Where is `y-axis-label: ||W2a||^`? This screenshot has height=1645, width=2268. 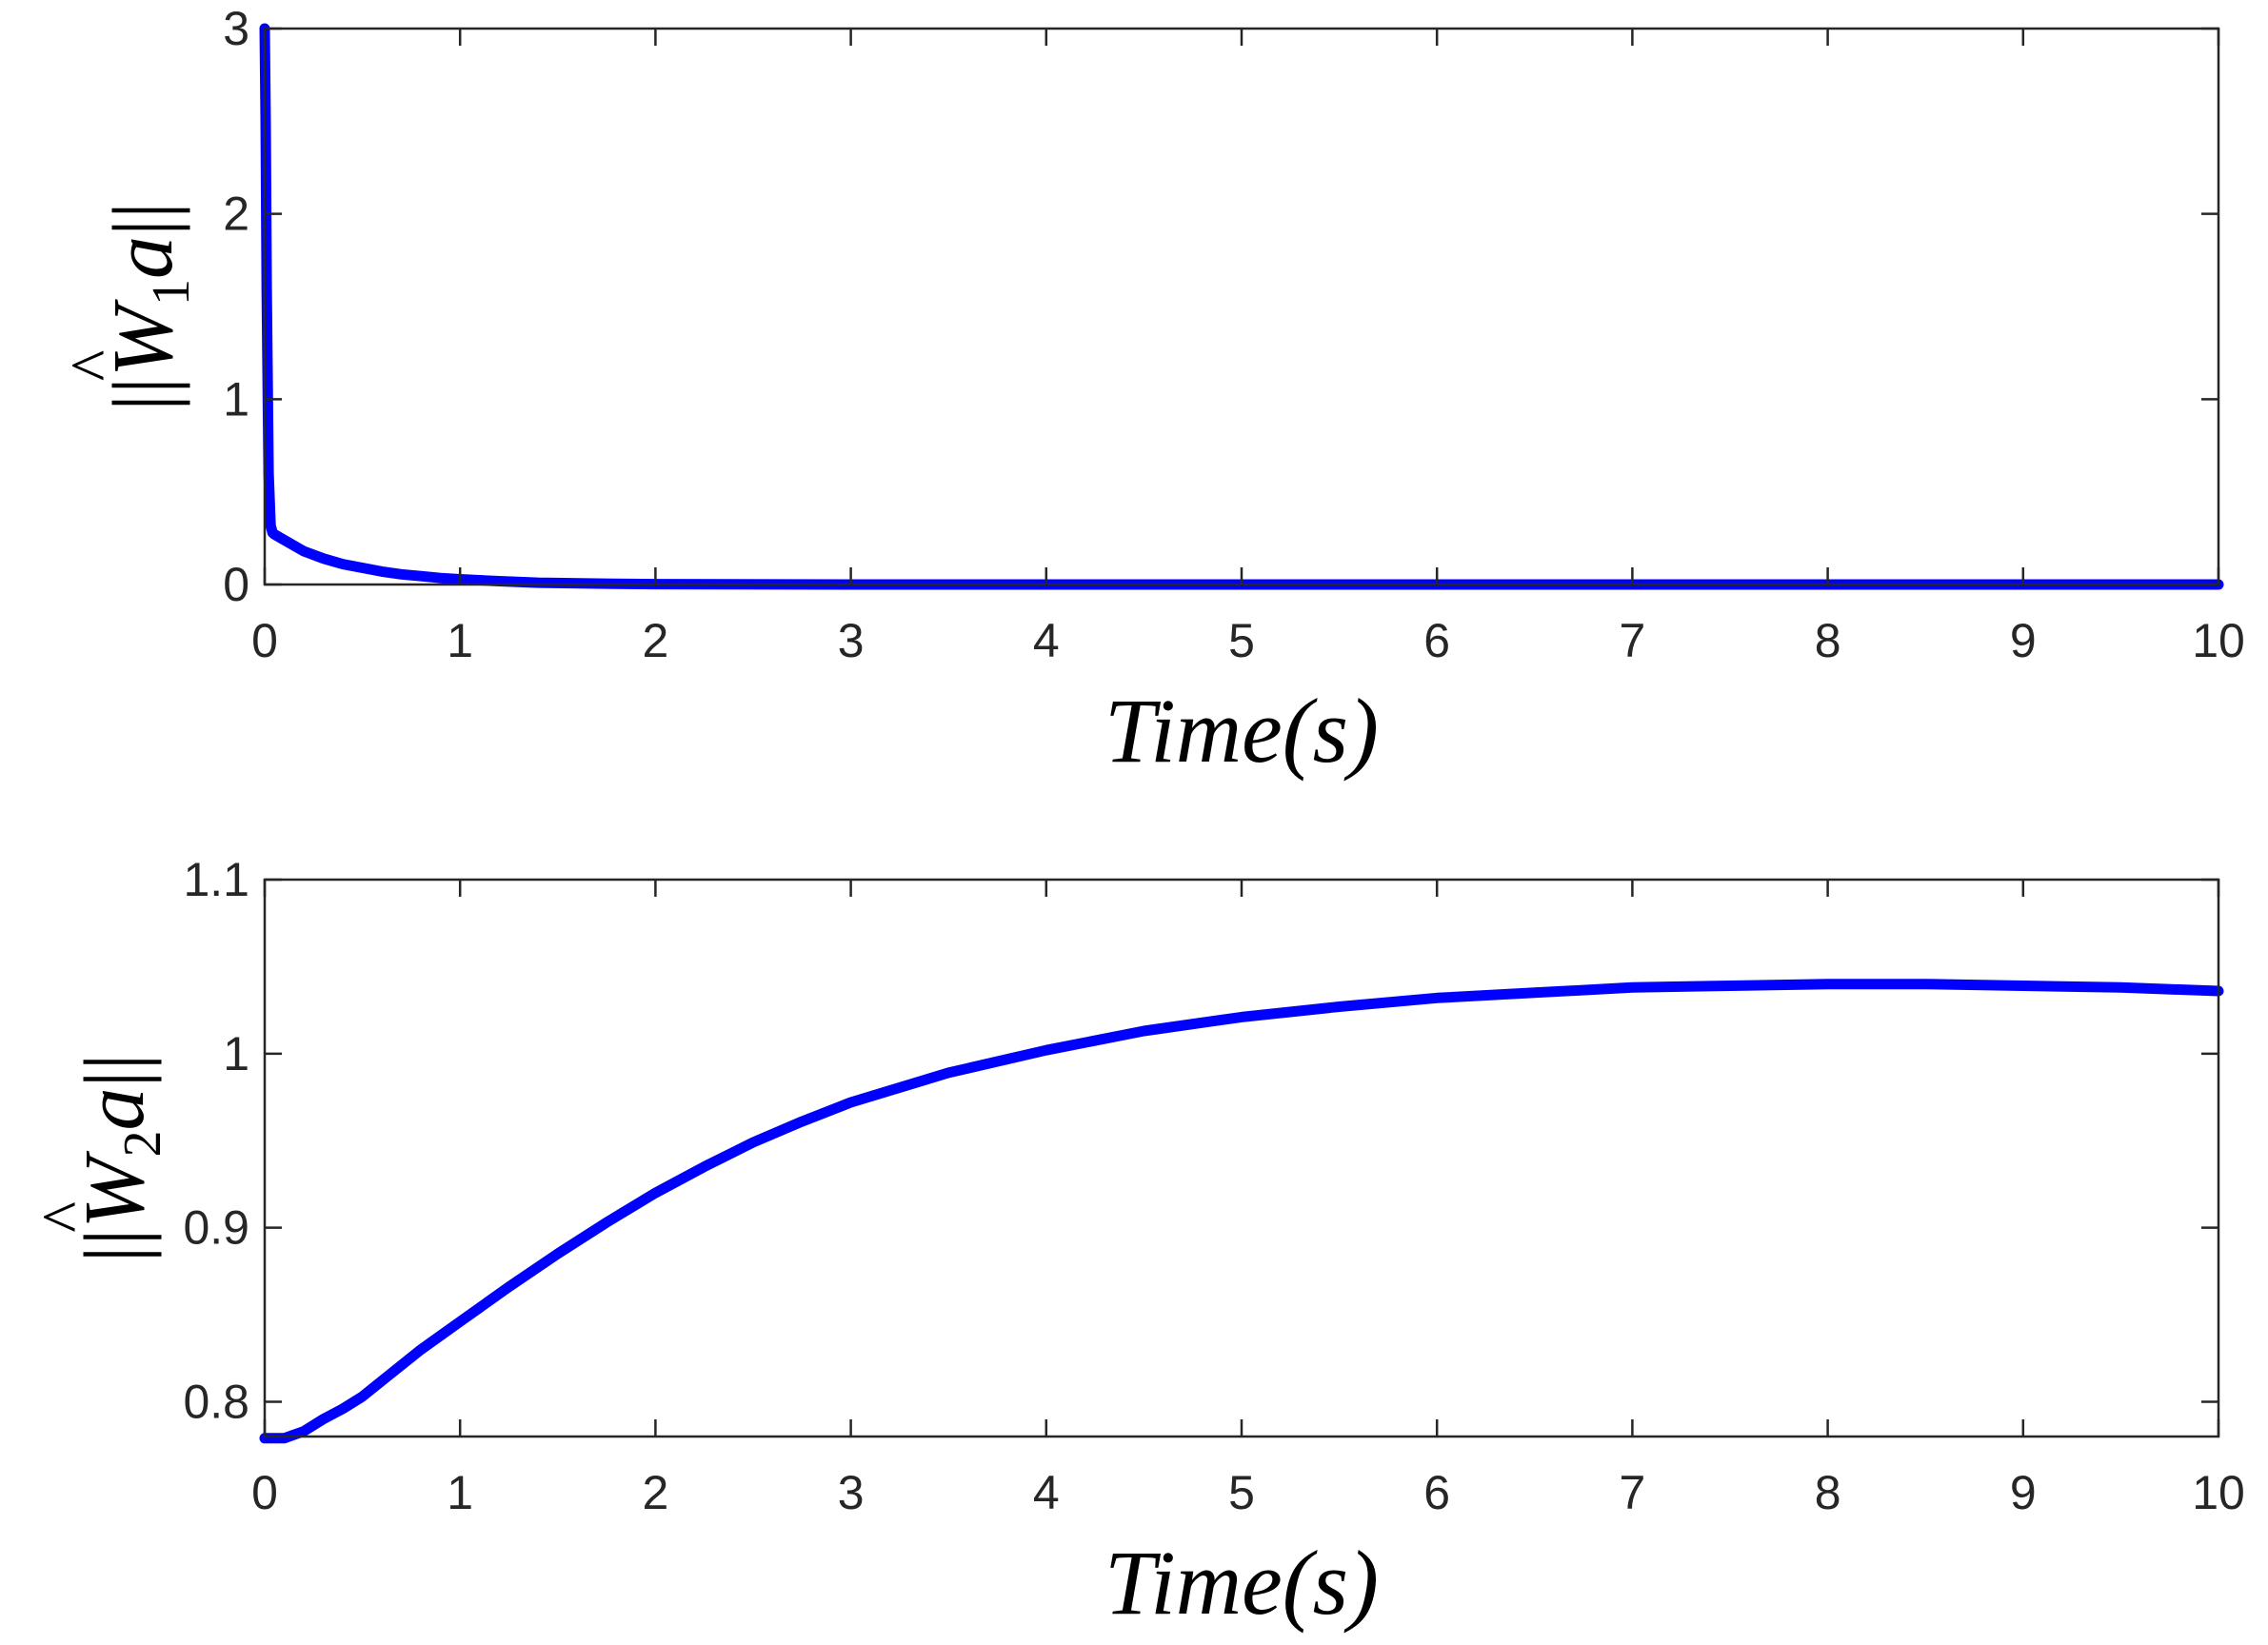
y-axis-label: ||W2a||^ is located at coordinates (101, 1157).